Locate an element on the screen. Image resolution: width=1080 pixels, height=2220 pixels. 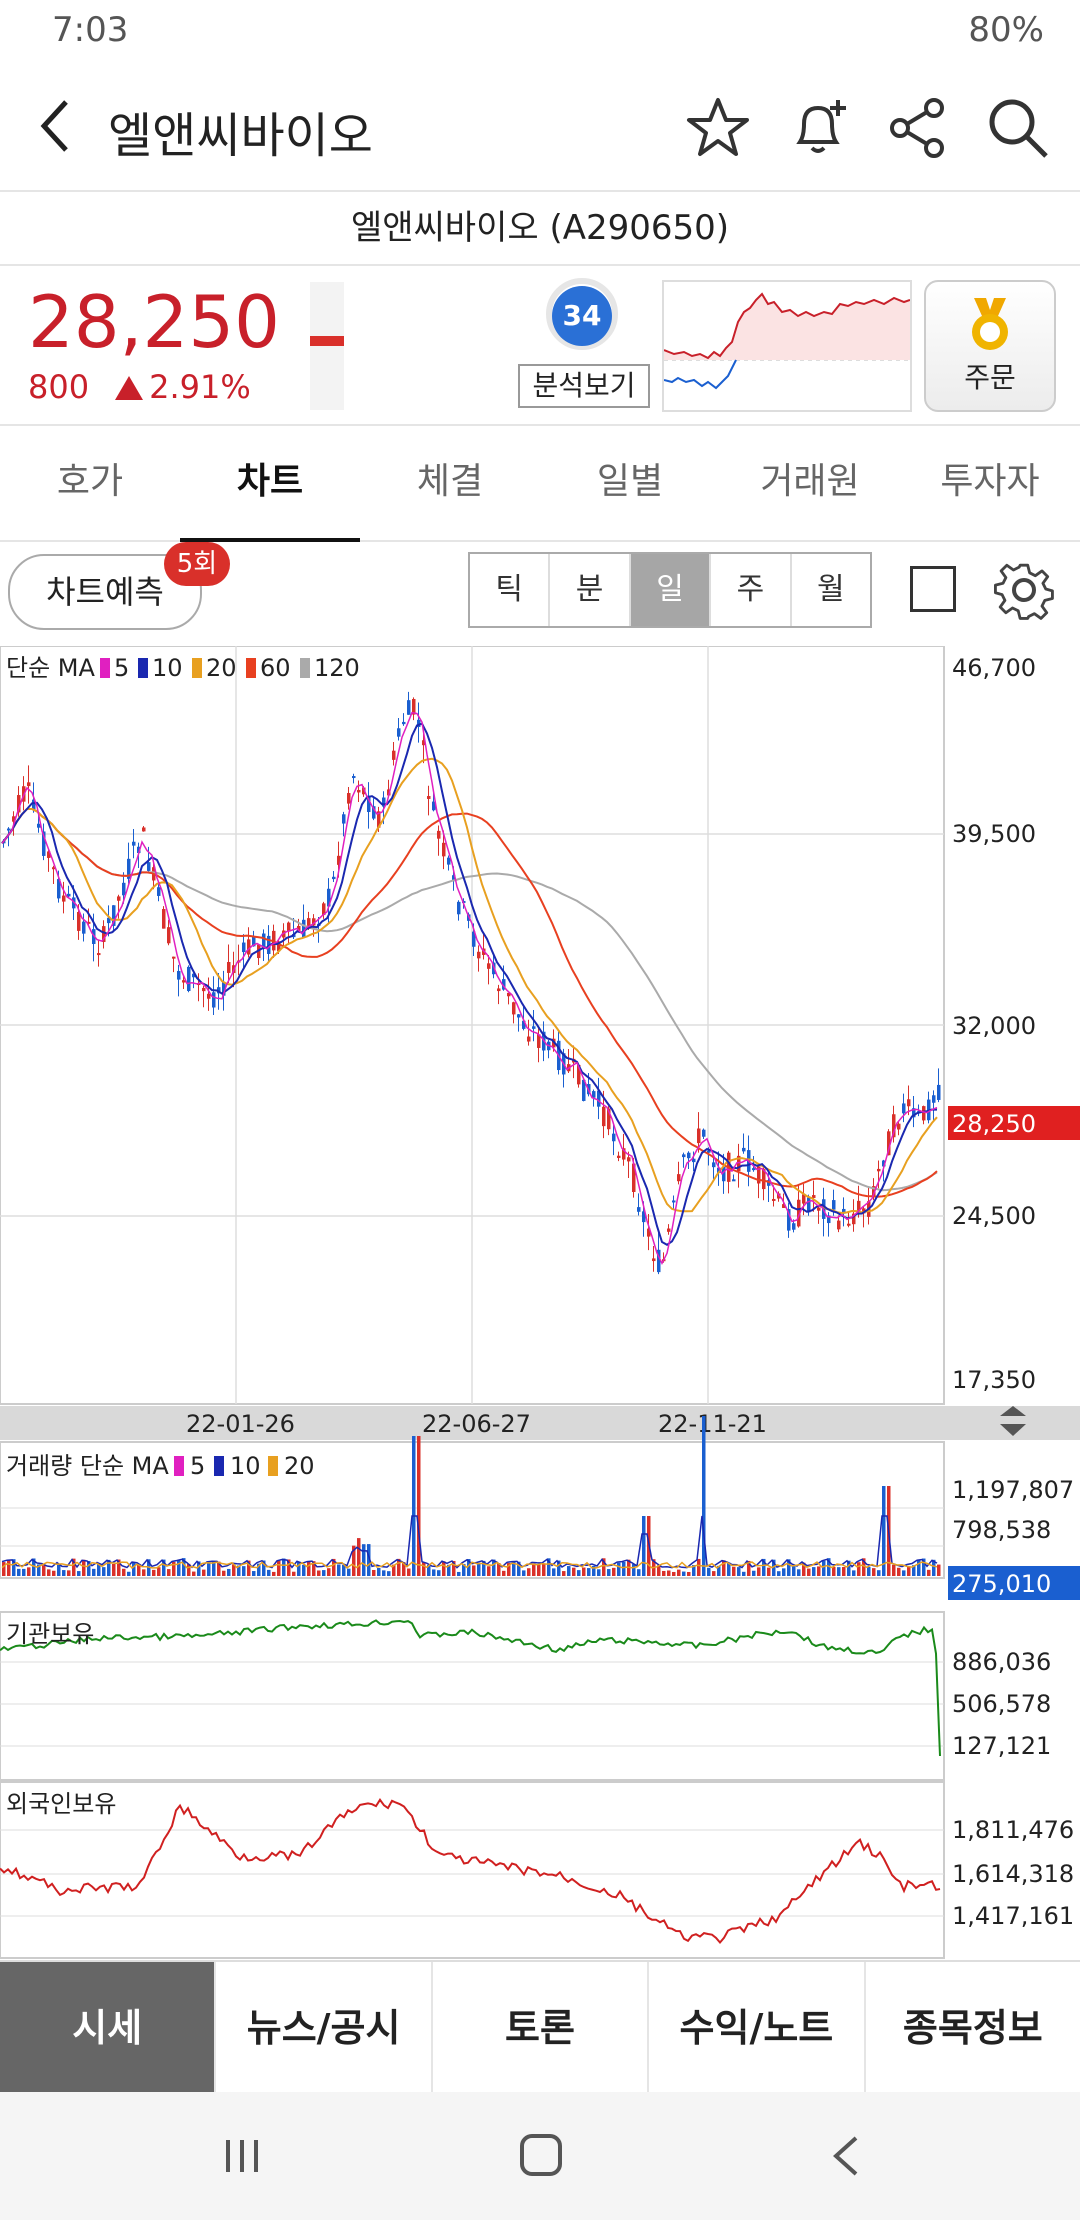
period-tick: 틱 is located at coordinates (510, 590).